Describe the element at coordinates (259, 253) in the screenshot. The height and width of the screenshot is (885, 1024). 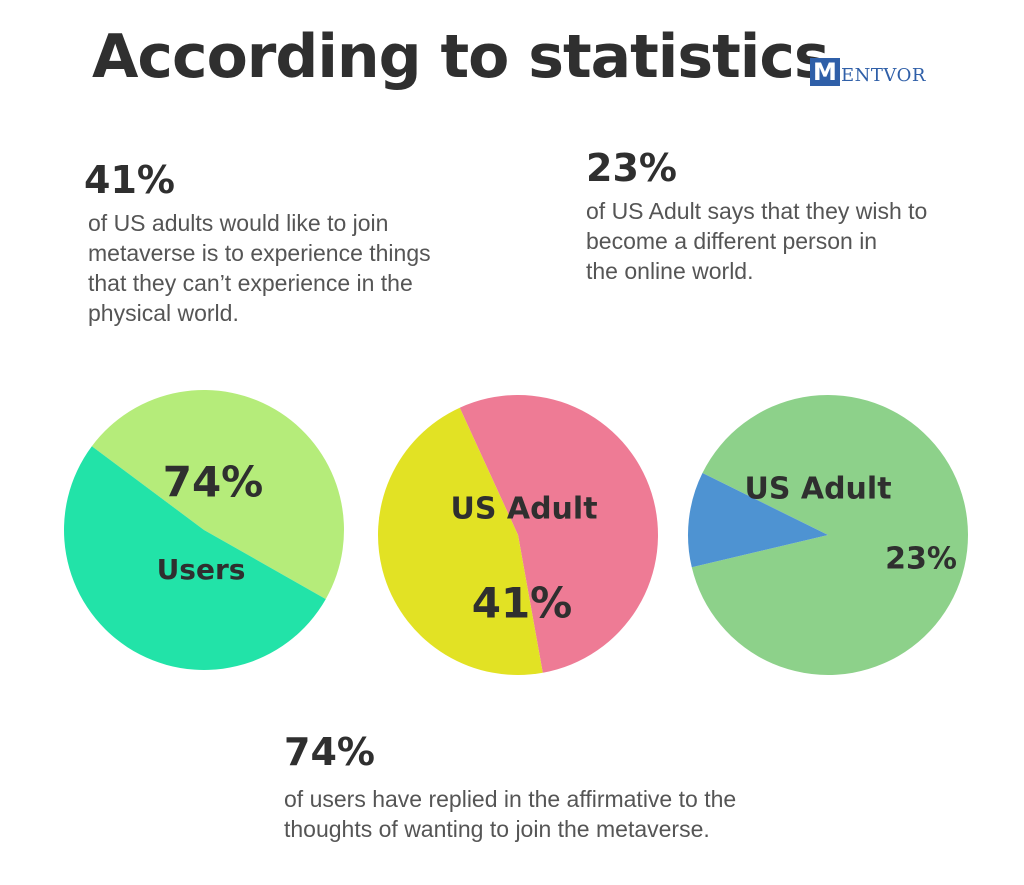
I see `stat-description-line: metaverse is to experience things` at that location.